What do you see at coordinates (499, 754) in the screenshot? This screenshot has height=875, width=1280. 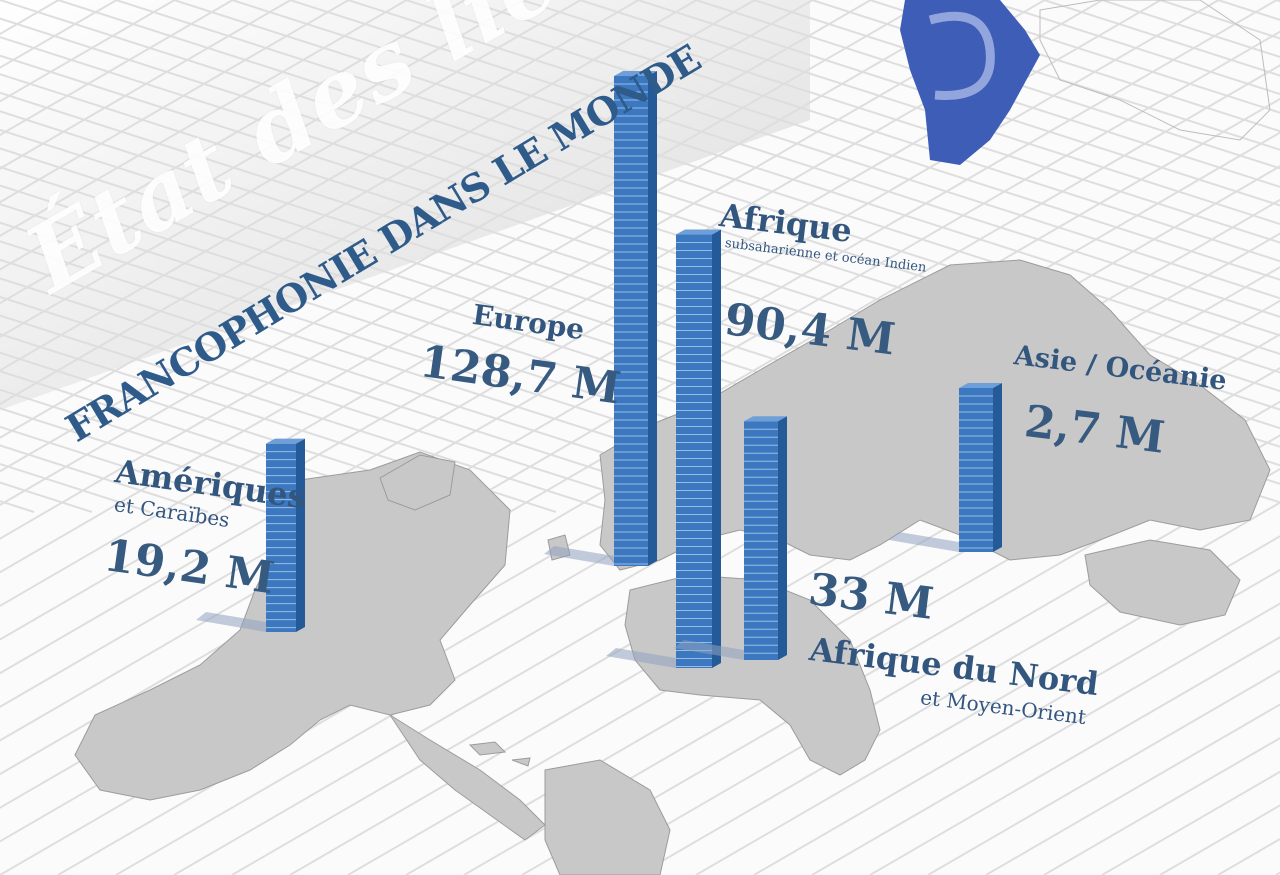 I see `caribbean-islands` at bounding box center [499, 754].